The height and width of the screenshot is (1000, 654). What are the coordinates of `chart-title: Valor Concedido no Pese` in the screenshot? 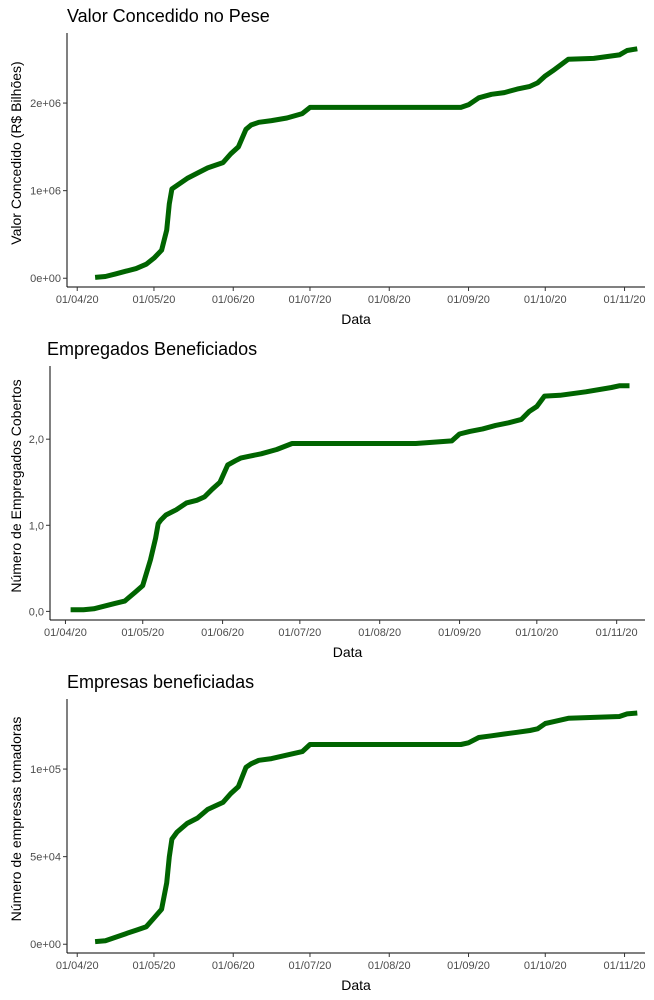 It's located at (168, 16).